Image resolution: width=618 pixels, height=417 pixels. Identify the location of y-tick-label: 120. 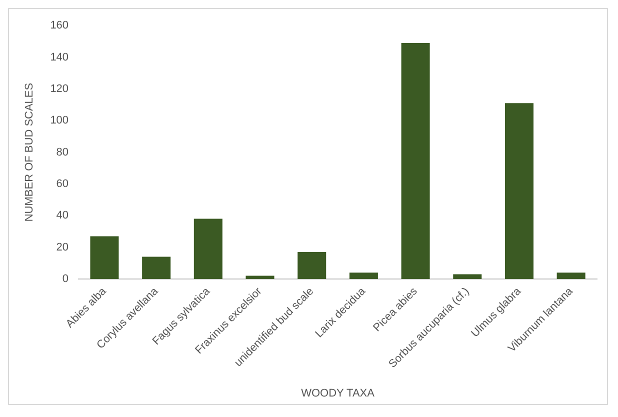
(59, 88).